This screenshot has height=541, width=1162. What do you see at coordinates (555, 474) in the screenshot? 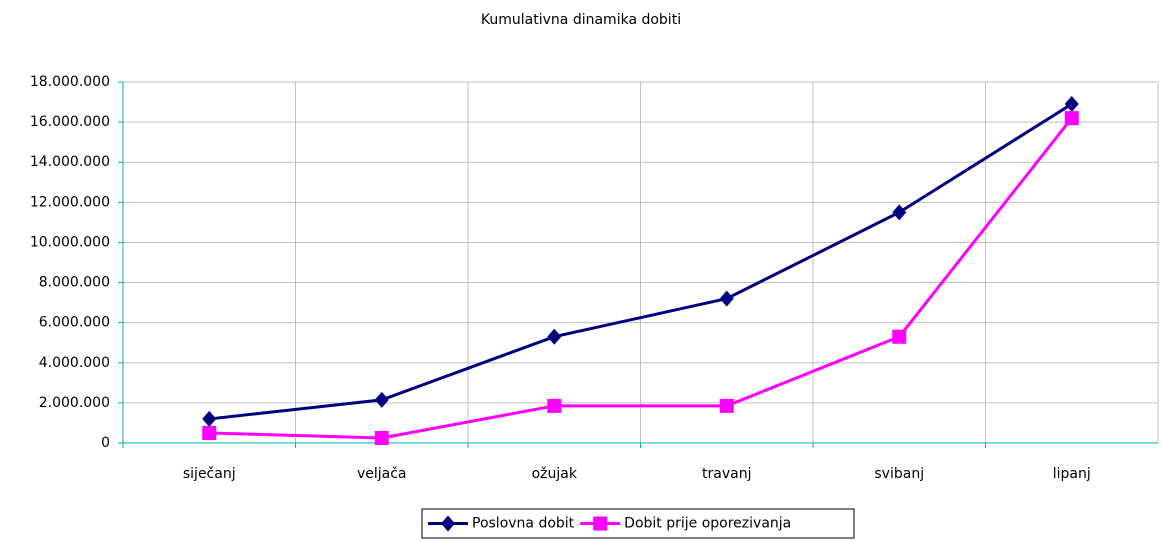
I see `x-tick-label: ožujak` at bounding box center [555, 474].